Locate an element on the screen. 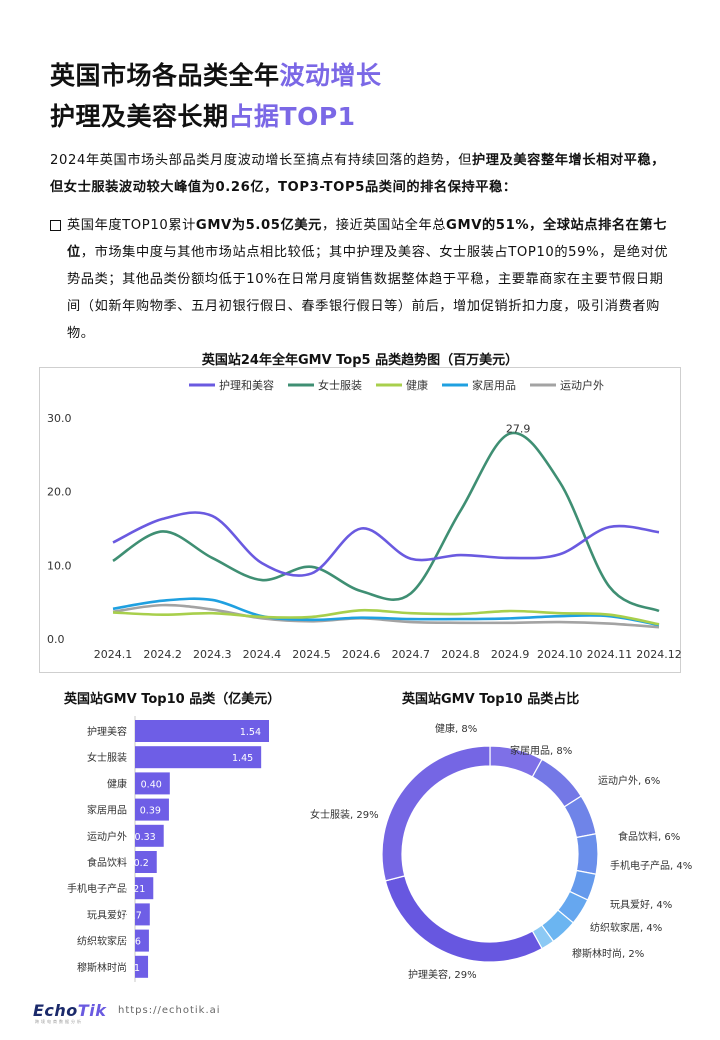  bar-value-label: 0.16 is located at coordinates (130, 942).